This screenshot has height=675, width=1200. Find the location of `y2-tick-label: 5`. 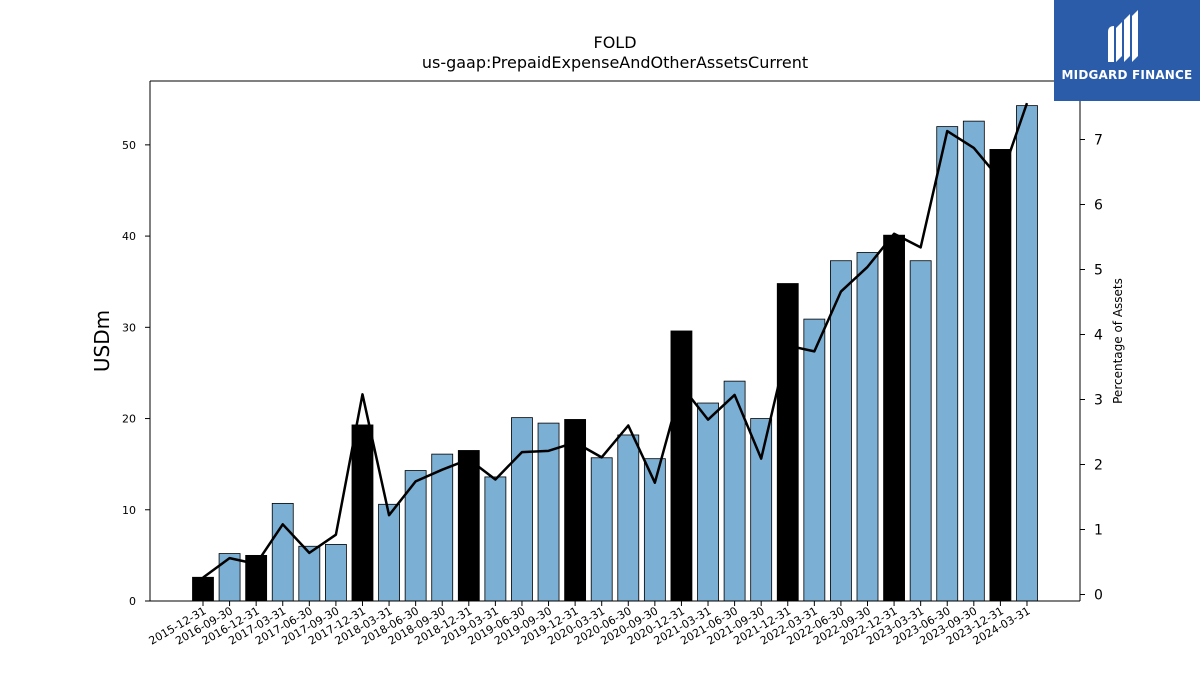

y2-tick-label: 5 is located at coordinates (1098, 271).